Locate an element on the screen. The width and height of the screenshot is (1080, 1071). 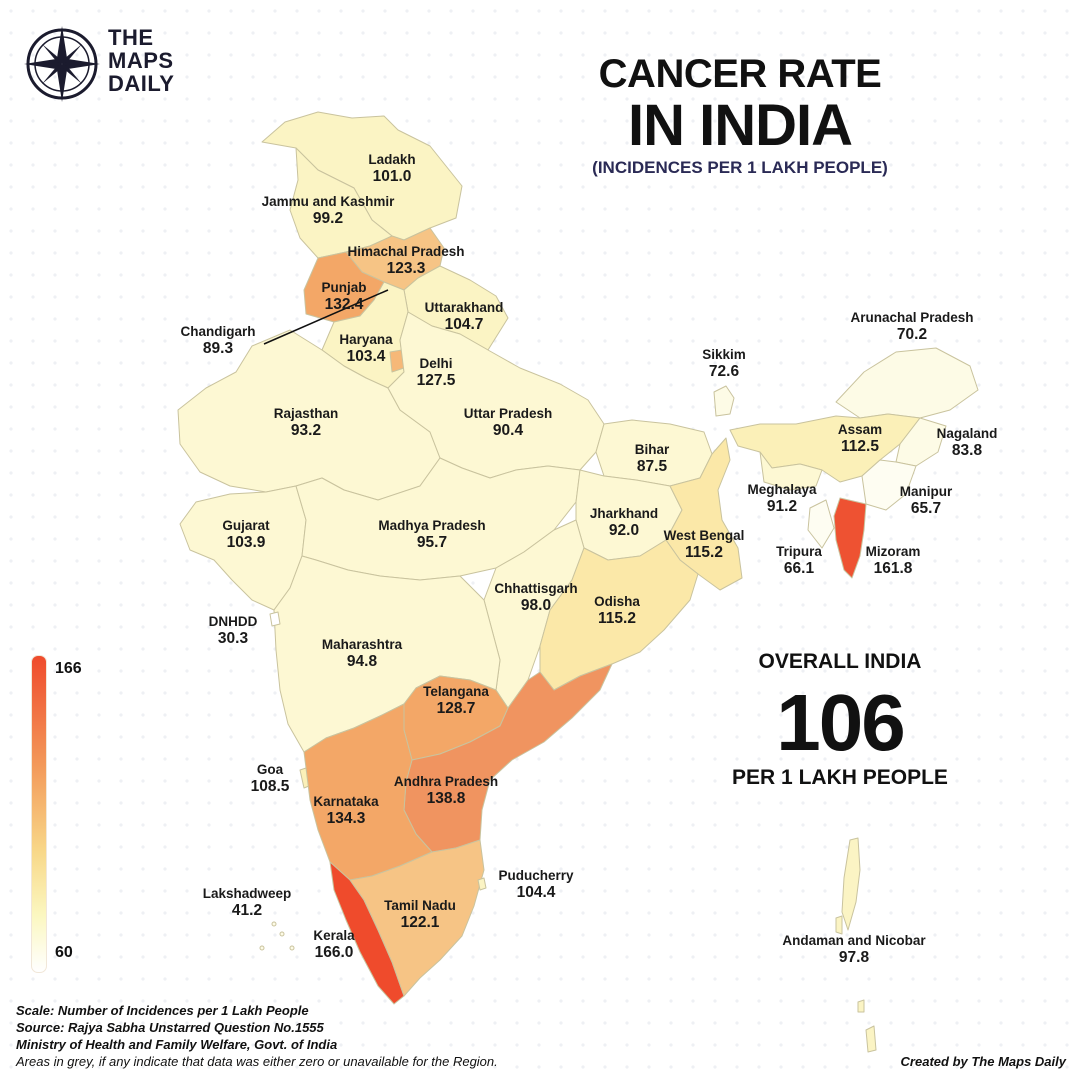
region-name: Delhi is located at coordinates (436, 363).